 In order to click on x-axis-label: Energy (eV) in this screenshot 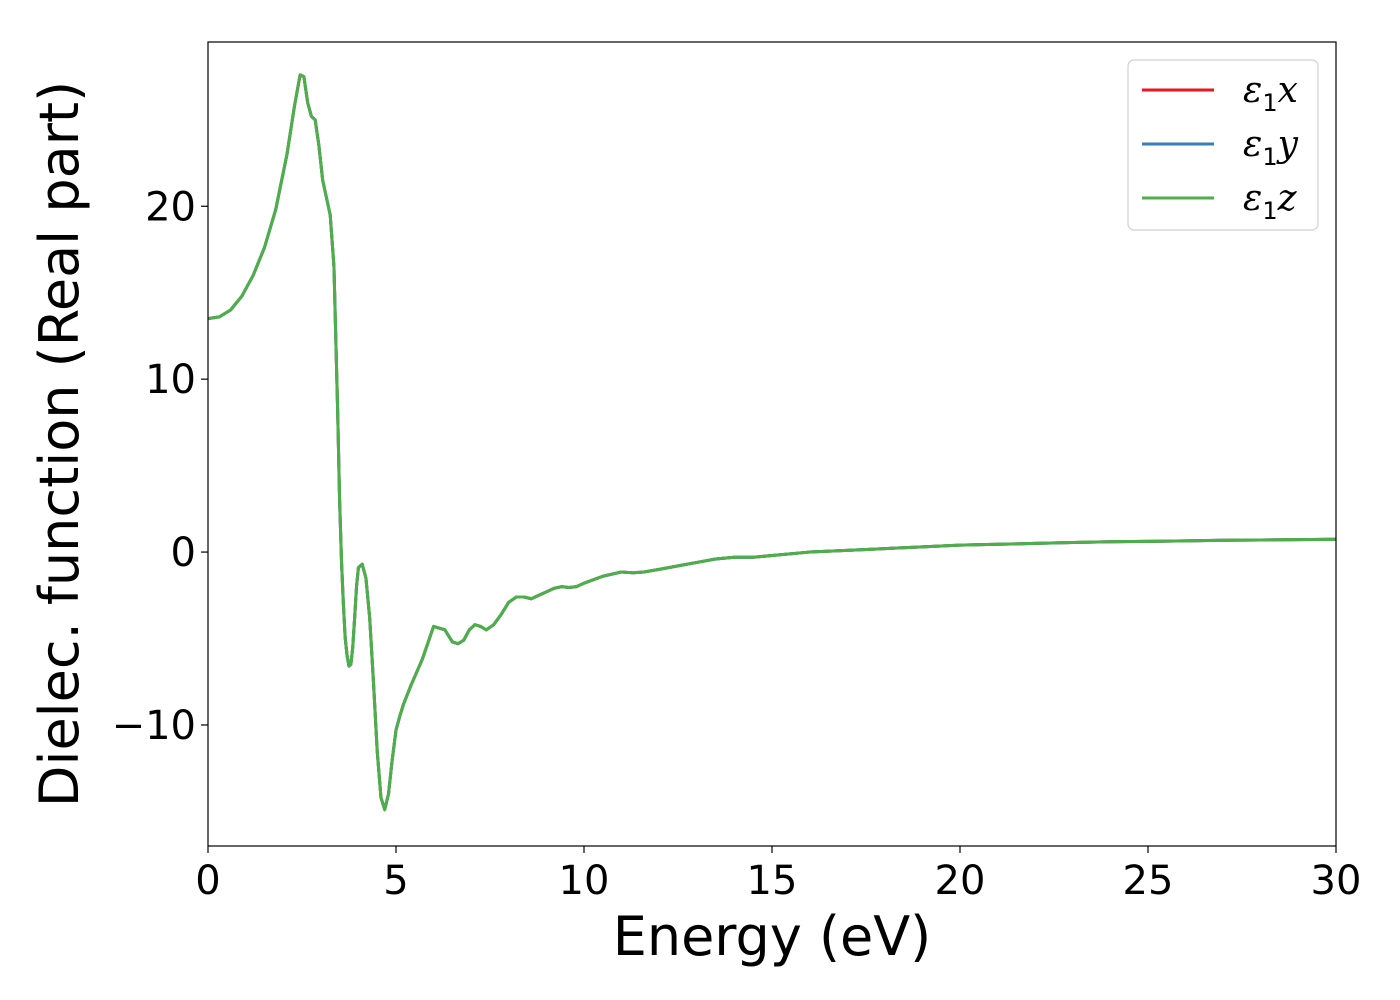, I will do `click(772, 936)`.